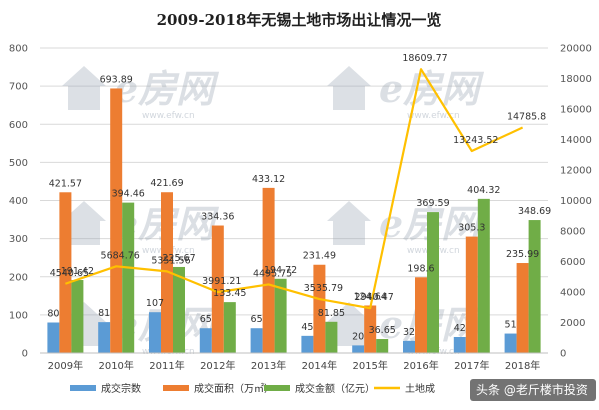  Describe the element at coordinates (53, 314) in the screenshot. I see `data-label: 80` at that location.